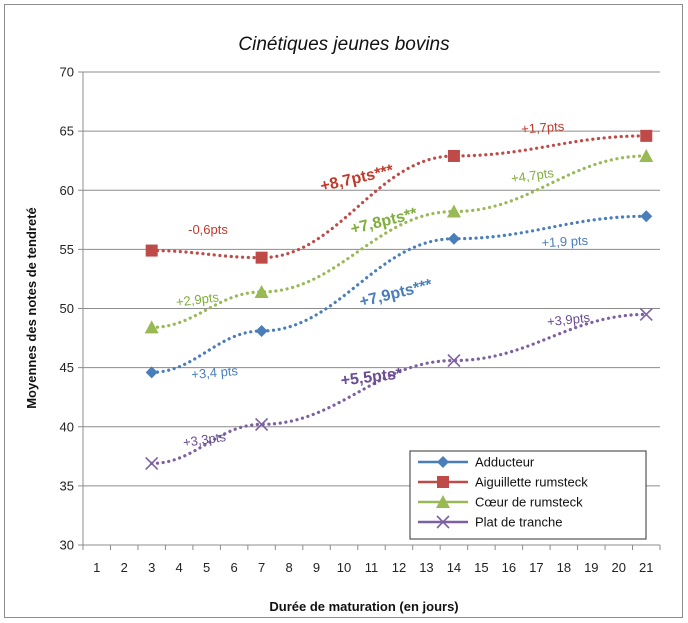 The width and height of the screenshot is (688, 623). Describe the element at coordinates (426, 567) in the screenshot. I see `x-tick-label: 13` at that location.